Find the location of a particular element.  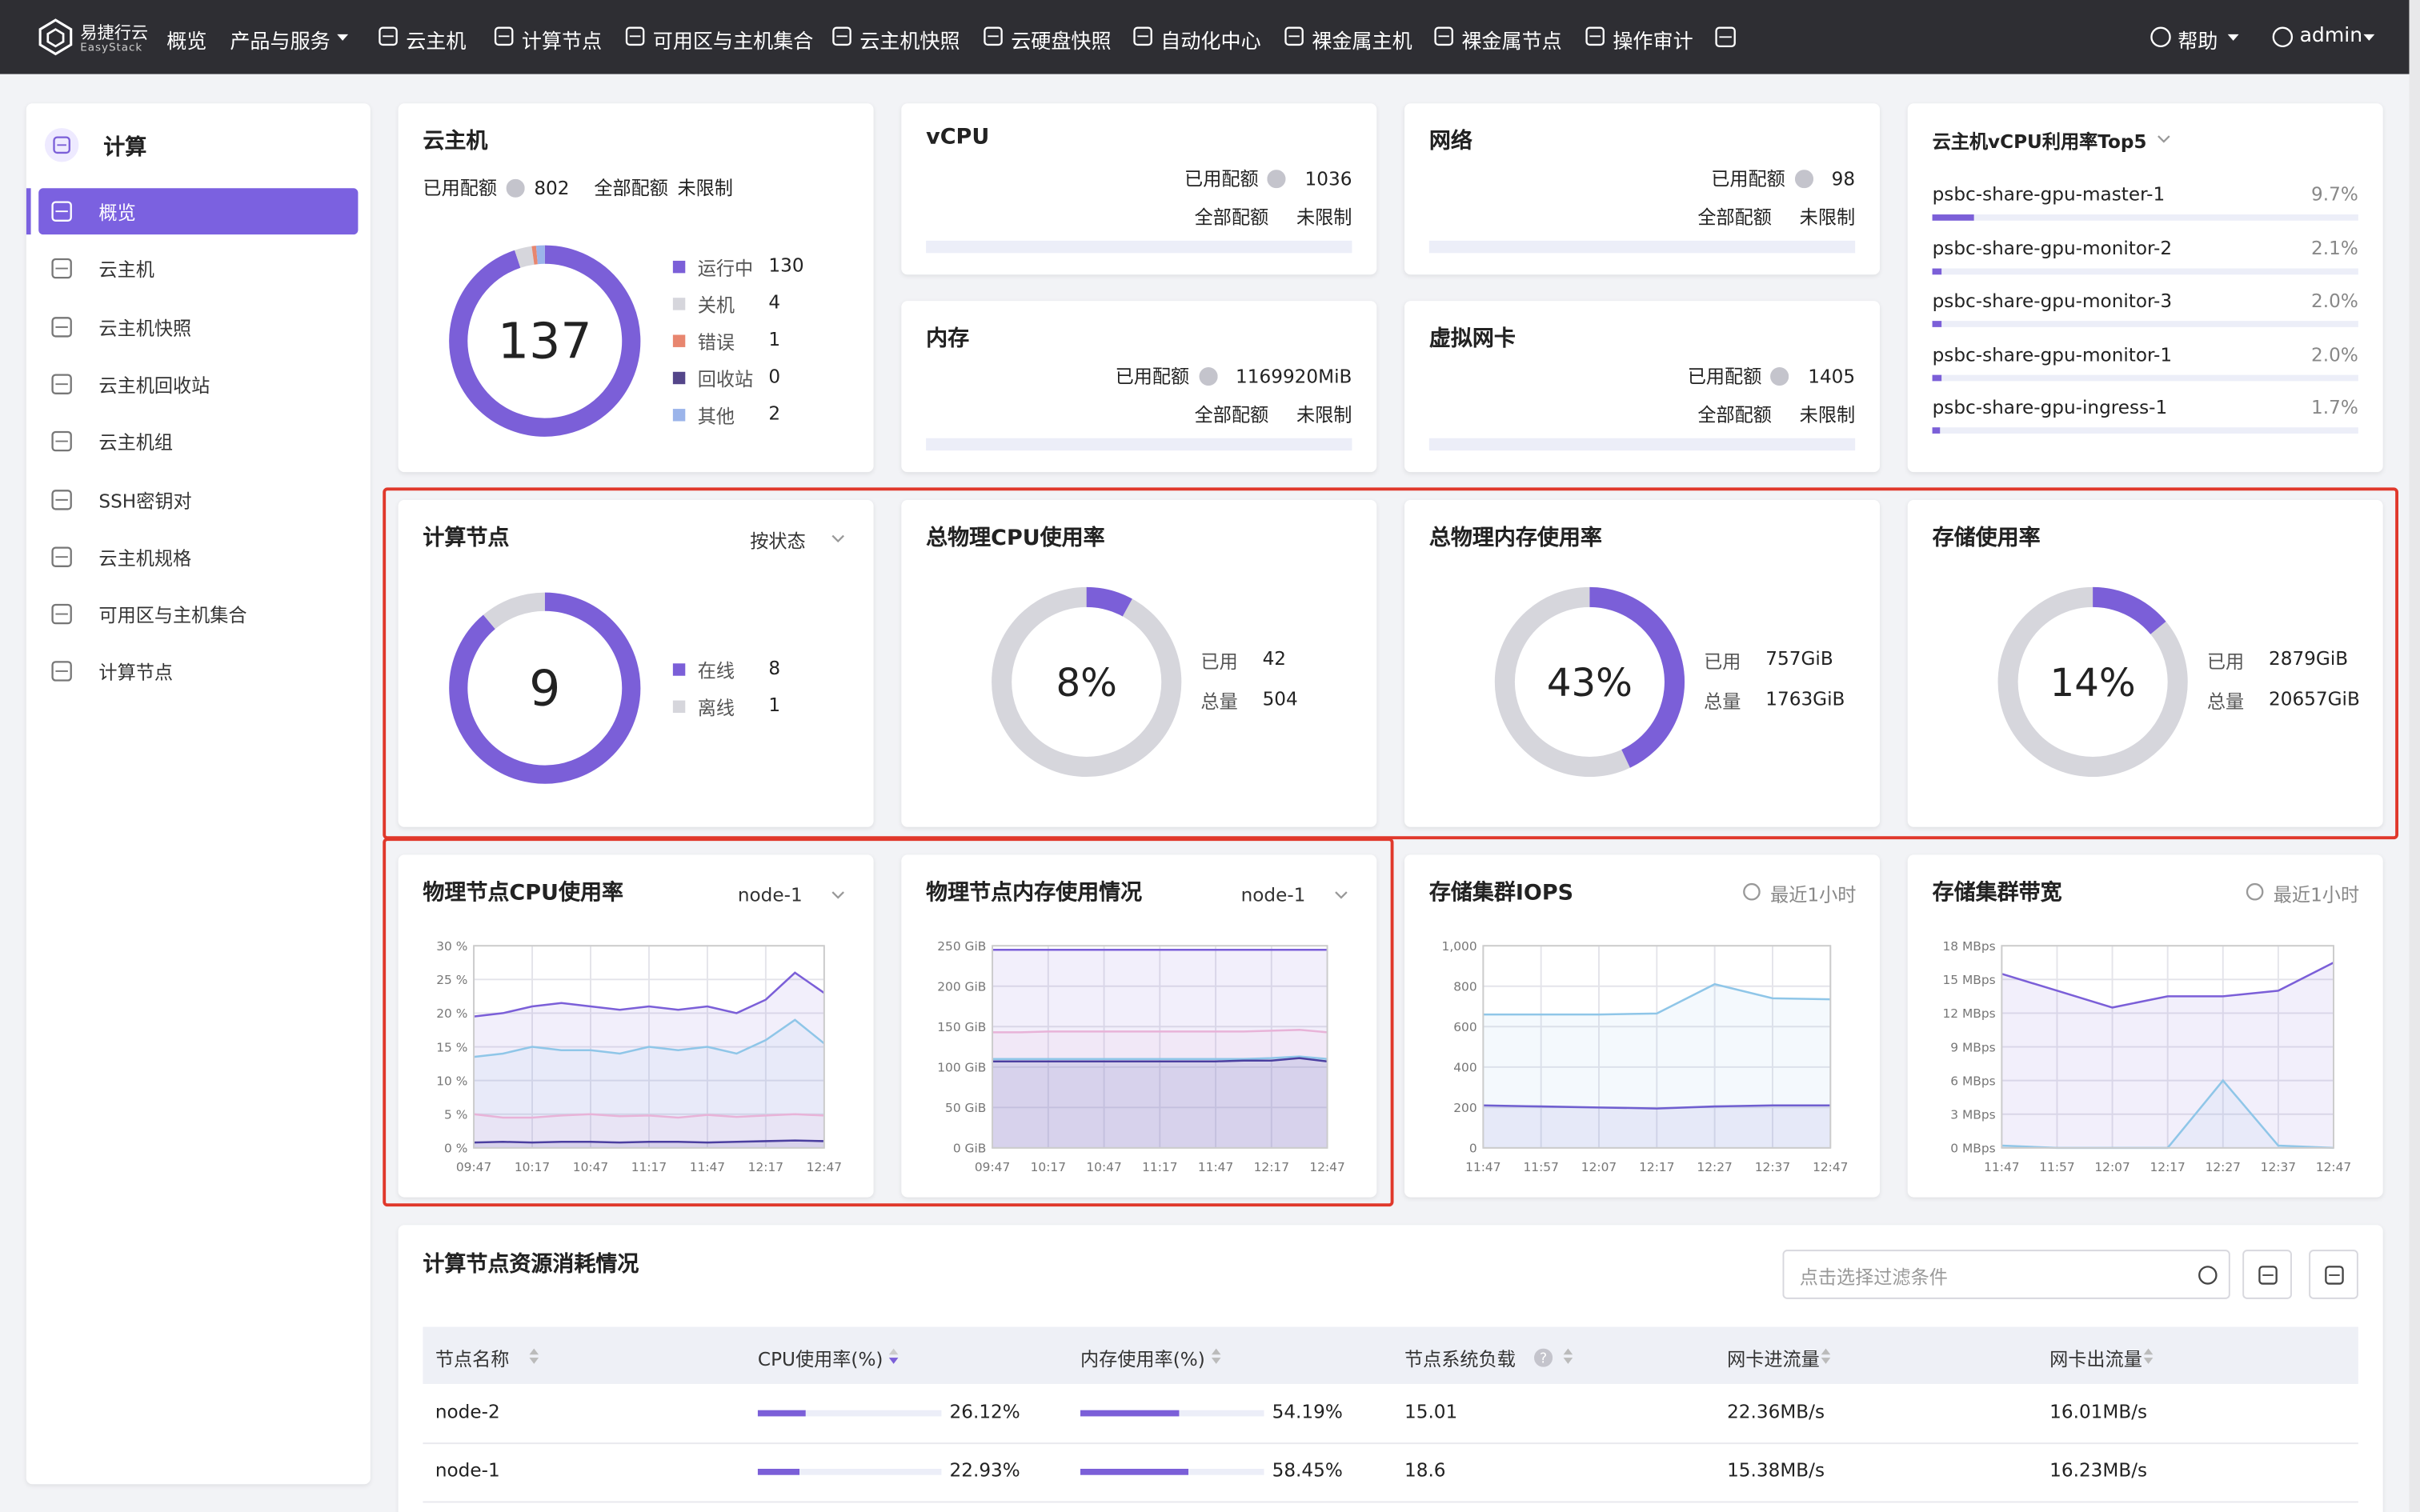

filter-input: 点击选择过滤条件 is located at coordinates (2006, 1274).